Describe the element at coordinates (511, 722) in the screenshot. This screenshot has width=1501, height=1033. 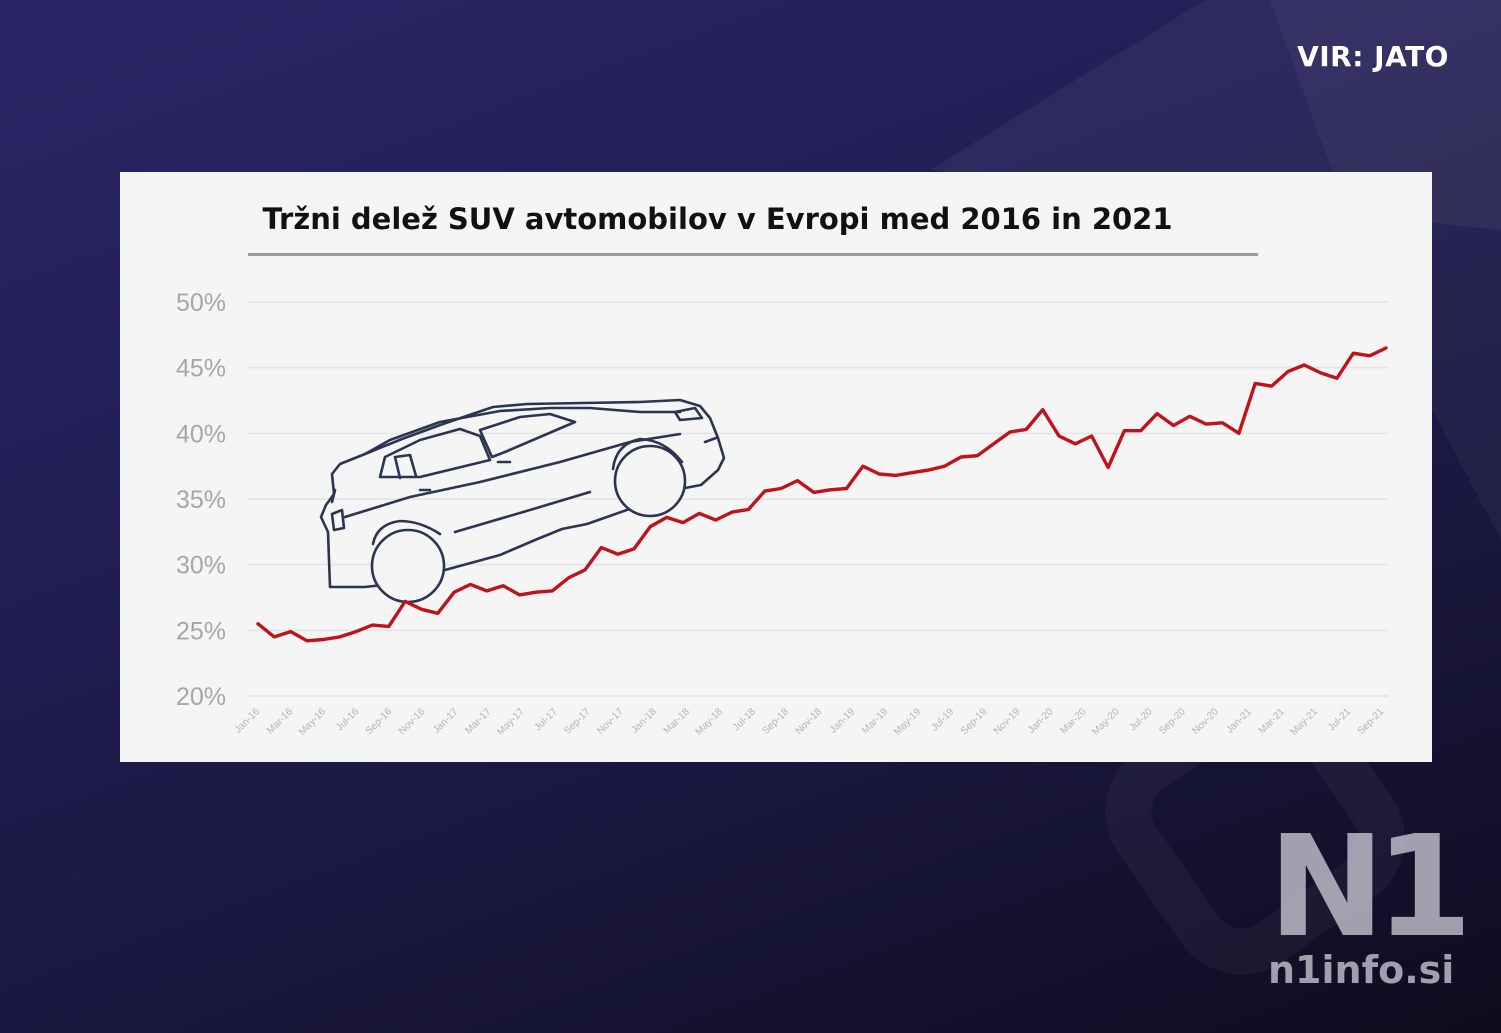
I see `x-tick-label: May-17` at that location.